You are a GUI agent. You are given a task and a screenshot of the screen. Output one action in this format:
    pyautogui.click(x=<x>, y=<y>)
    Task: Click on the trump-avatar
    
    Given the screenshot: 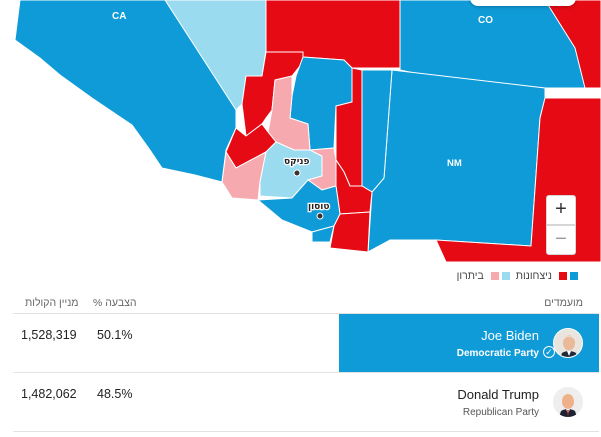 What is the action you would take?
    pyautogui.click(x=568, y=402)
    